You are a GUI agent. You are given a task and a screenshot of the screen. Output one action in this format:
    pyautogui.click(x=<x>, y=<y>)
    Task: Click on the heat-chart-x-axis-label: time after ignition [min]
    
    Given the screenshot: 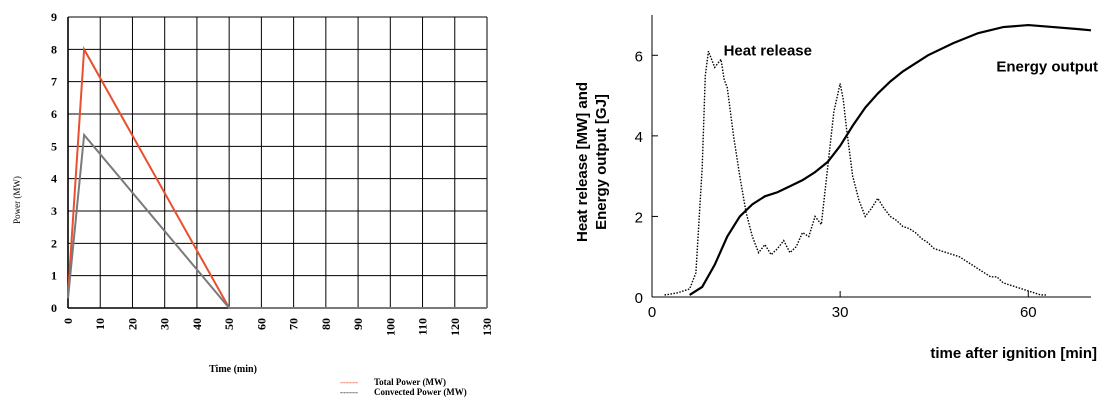 What is the action you would take?
    pyautogui.click(x=1013, y=353)
    